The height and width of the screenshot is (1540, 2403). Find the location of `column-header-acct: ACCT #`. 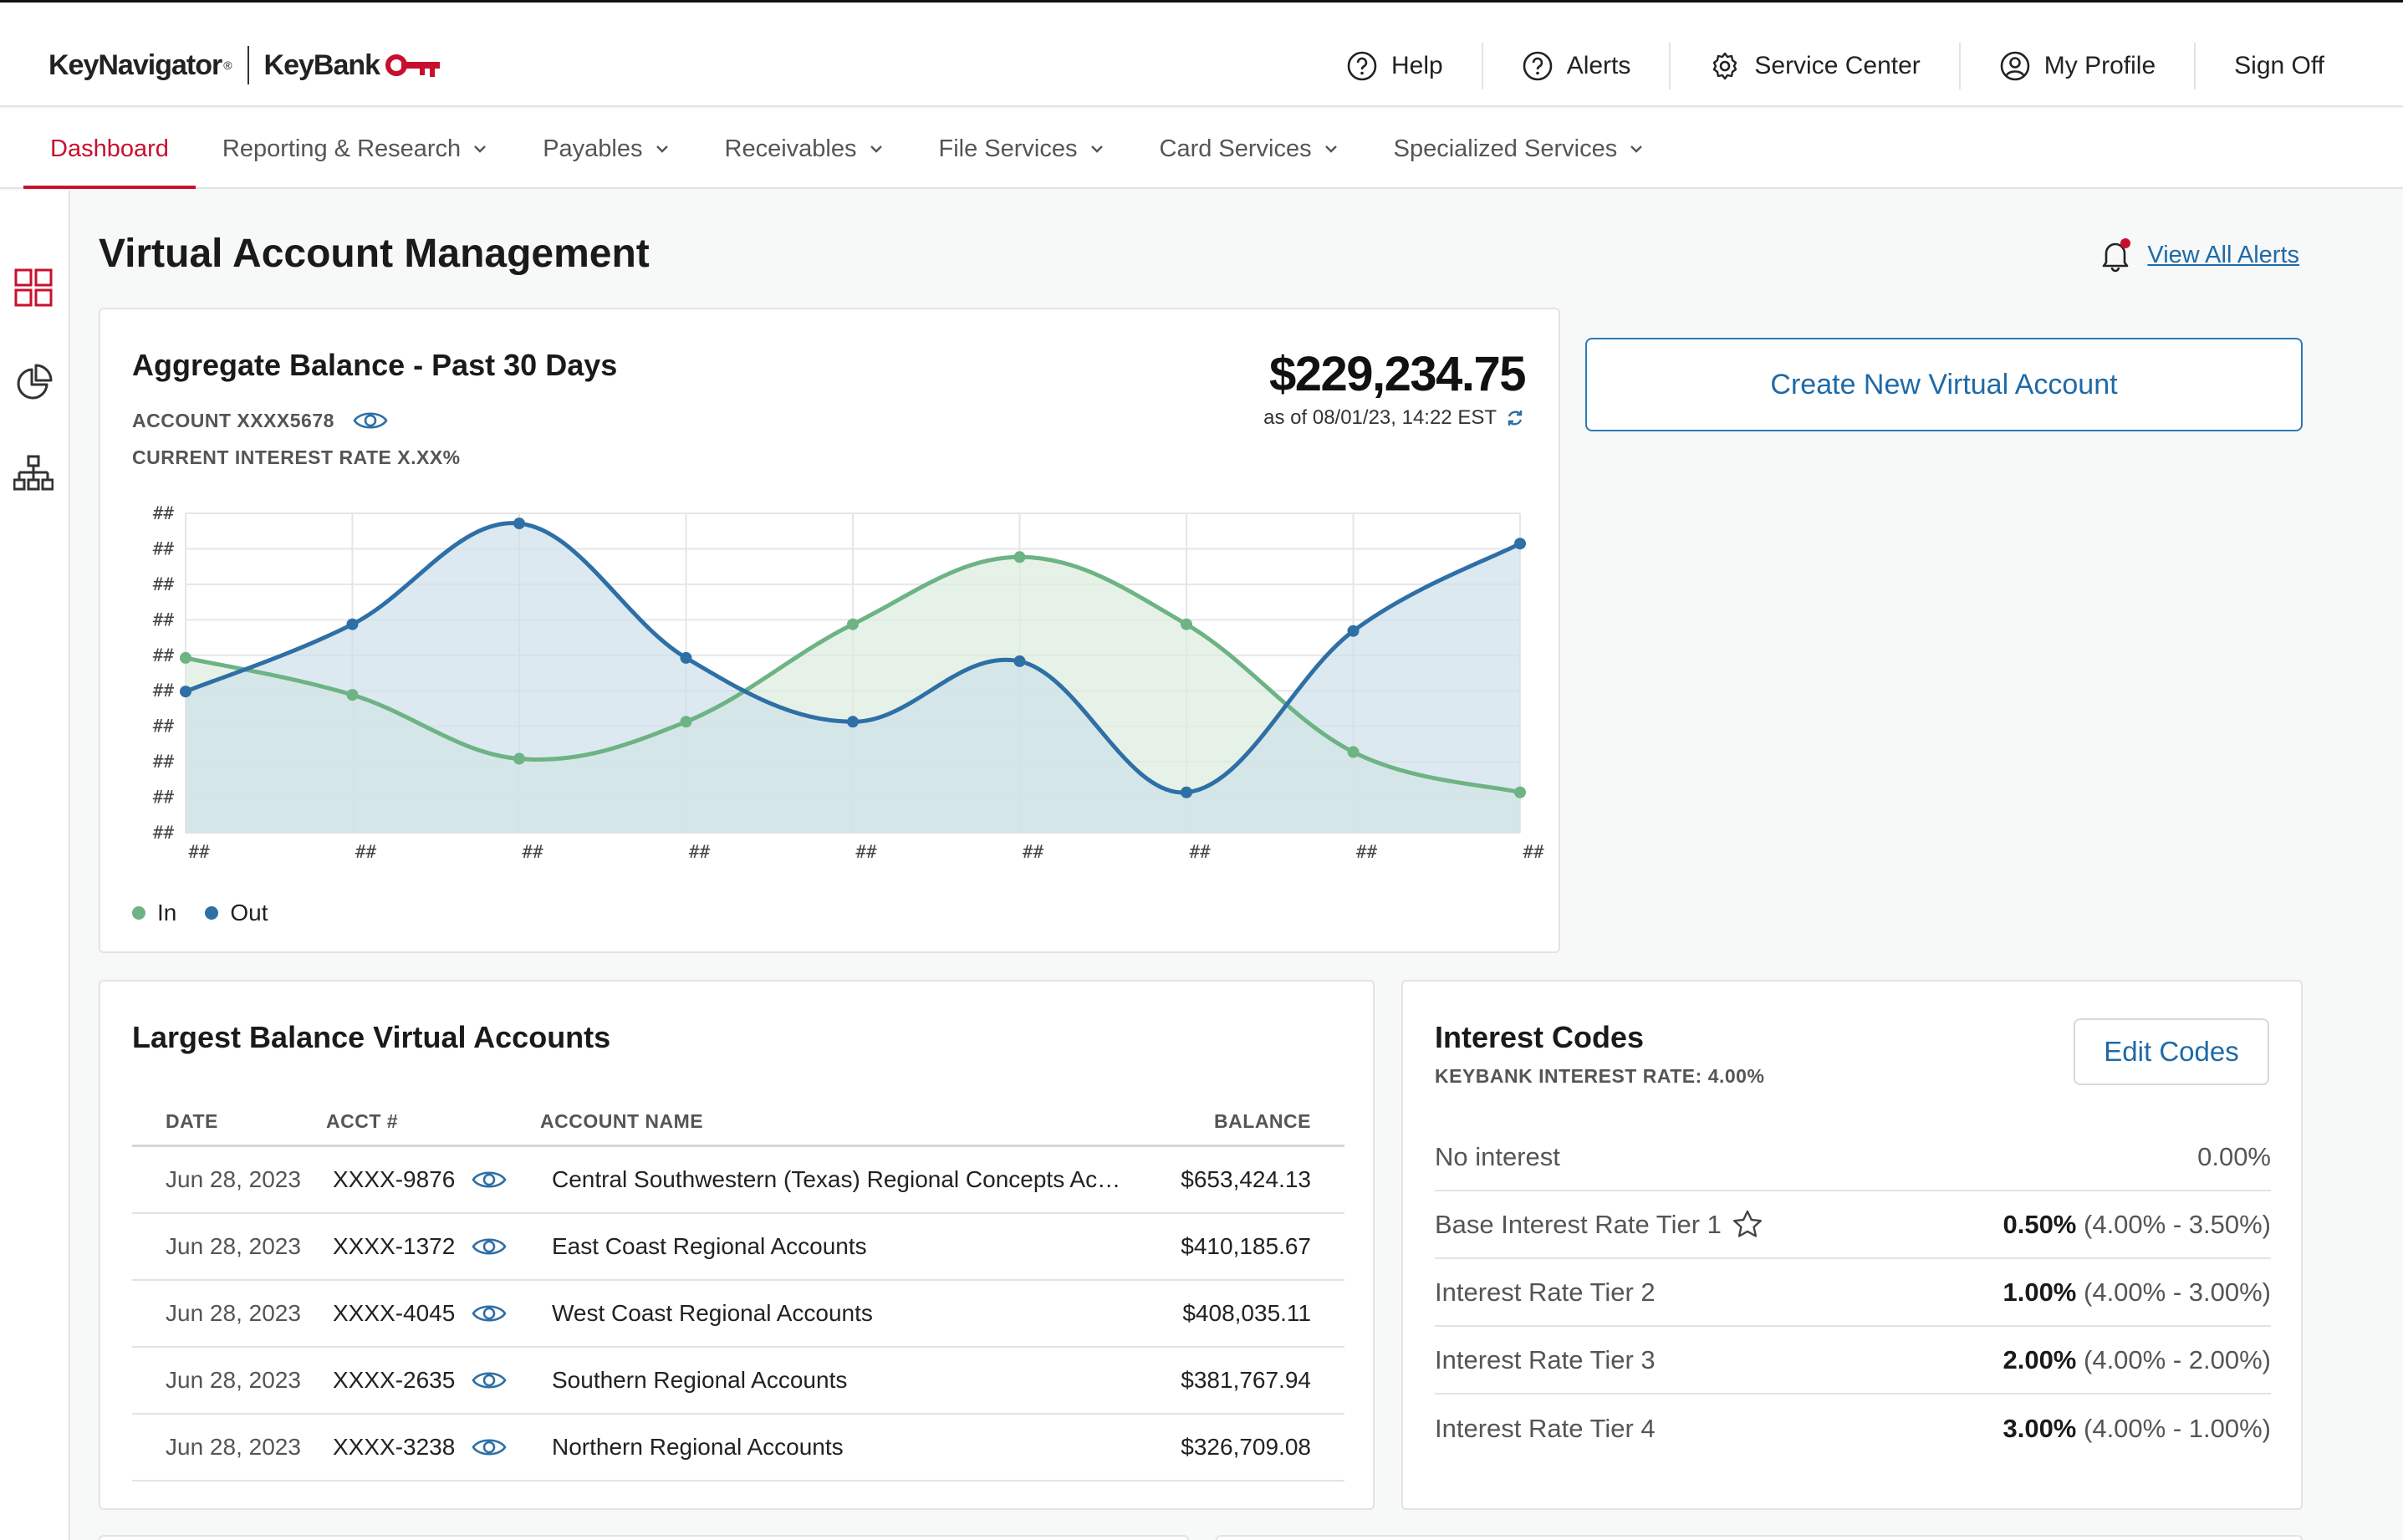

column-header-acct: ACCT # is located at coordinates (362, 1121).